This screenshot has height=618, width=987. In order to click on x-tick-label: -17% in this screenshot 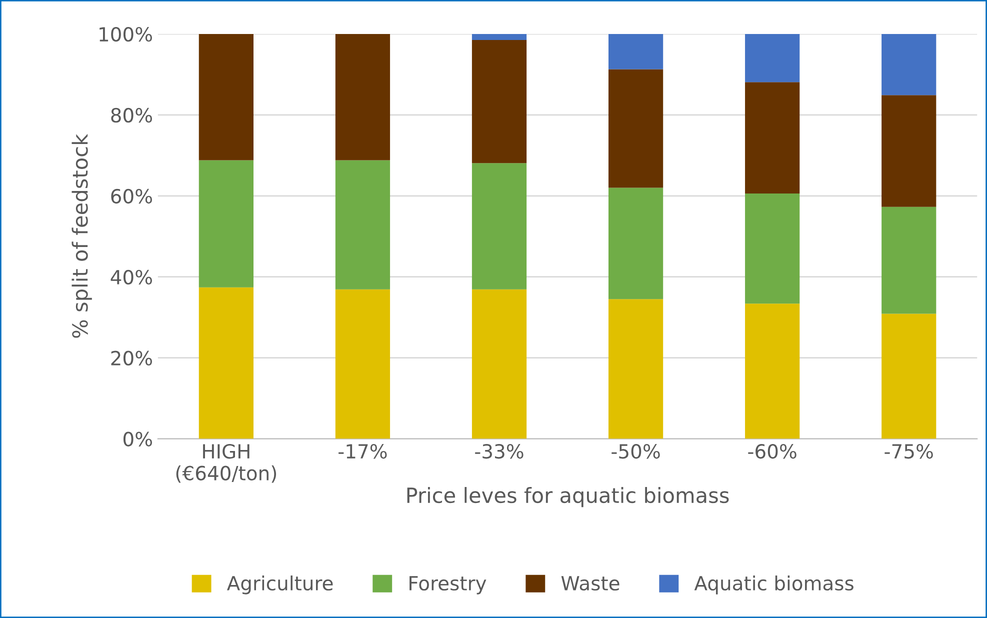, I will do `click(362, 451)`.